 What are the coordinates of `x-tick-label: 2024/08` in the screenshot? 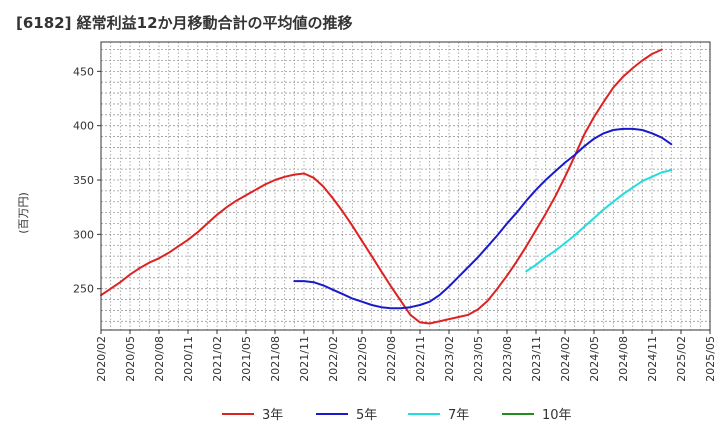 It's located at (623, 359).